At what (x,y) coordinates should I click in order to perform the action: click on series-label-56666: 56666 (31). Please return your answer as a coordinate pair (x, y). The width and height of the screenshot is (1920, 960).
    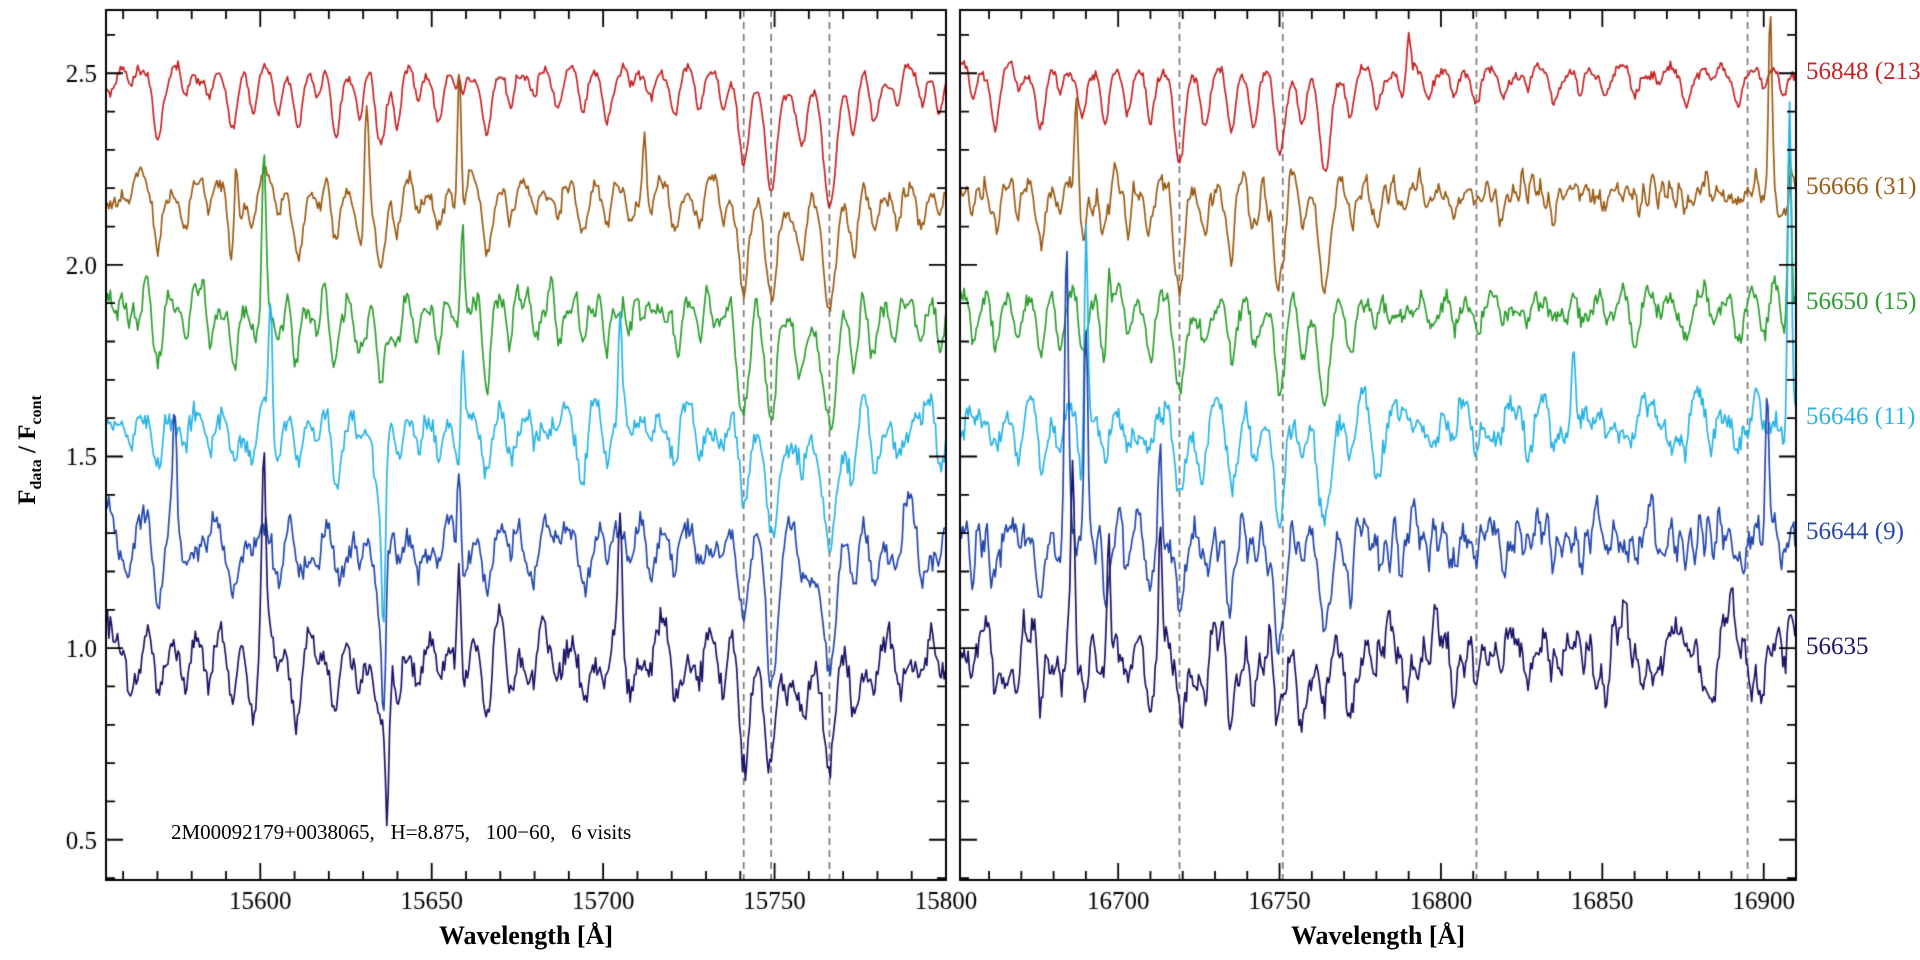
    Looking at the image, I should click on (1861, 187).